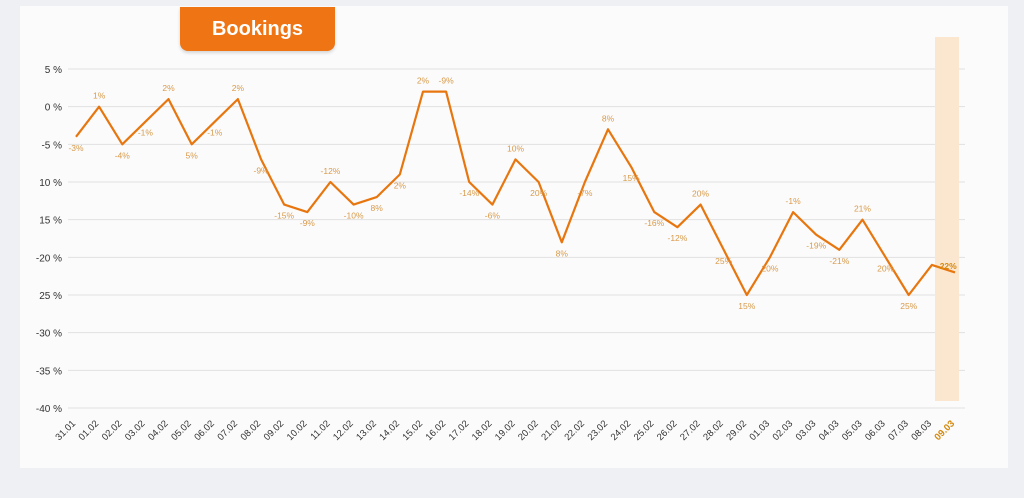 The height and width of the screenshot is (498, 1024). What do you see at coordinates (806, 430) in the screenshot?
I see `x-tick-label: 03.03` at bounding box center [806, 430].